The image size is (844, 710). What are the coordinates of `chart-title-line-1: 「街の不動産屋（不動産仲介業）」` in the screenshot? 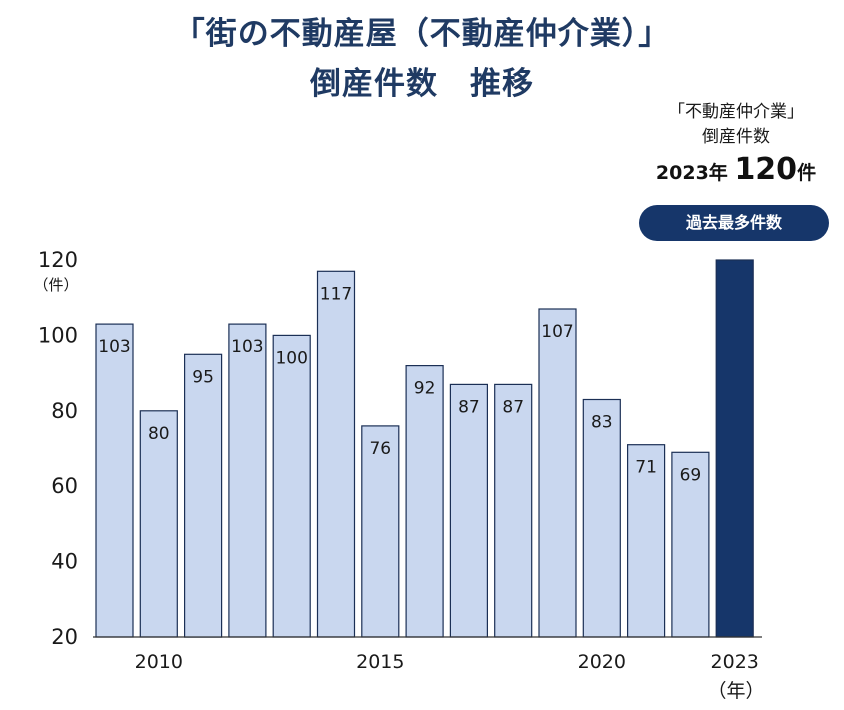 It's located at (422, 34).